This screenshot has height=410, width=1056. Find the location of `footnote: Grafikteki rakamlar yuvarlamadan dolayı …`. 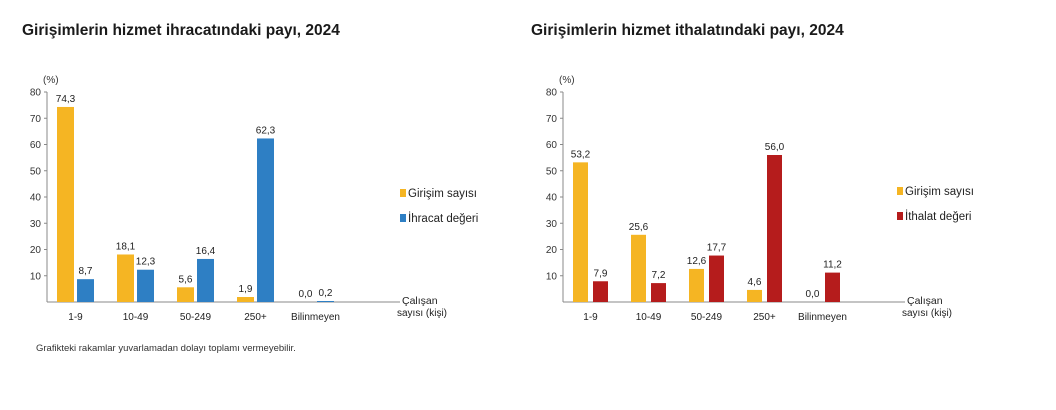

footnote: Grafikteki rakamlar yuvarlamadan dolayı … is located at coordinates (166, 348).